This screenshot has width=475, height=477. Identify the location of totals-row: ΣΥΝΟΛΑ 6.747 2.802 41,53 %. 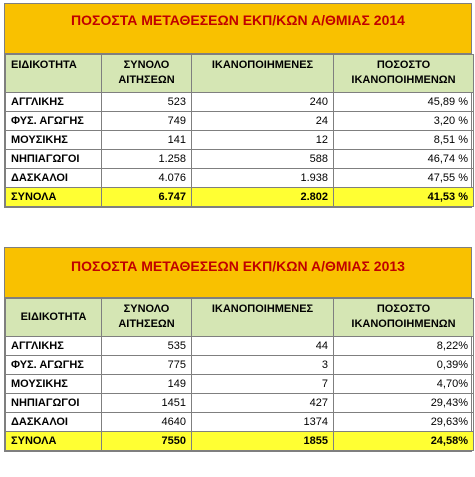
(239, 197).